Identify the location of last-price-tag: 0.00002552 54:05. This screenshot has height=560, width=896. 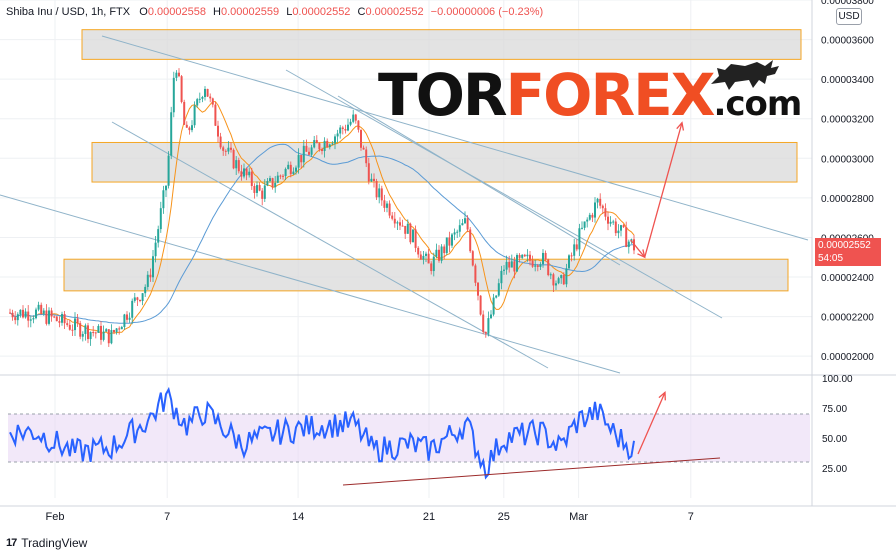
(848, 252).